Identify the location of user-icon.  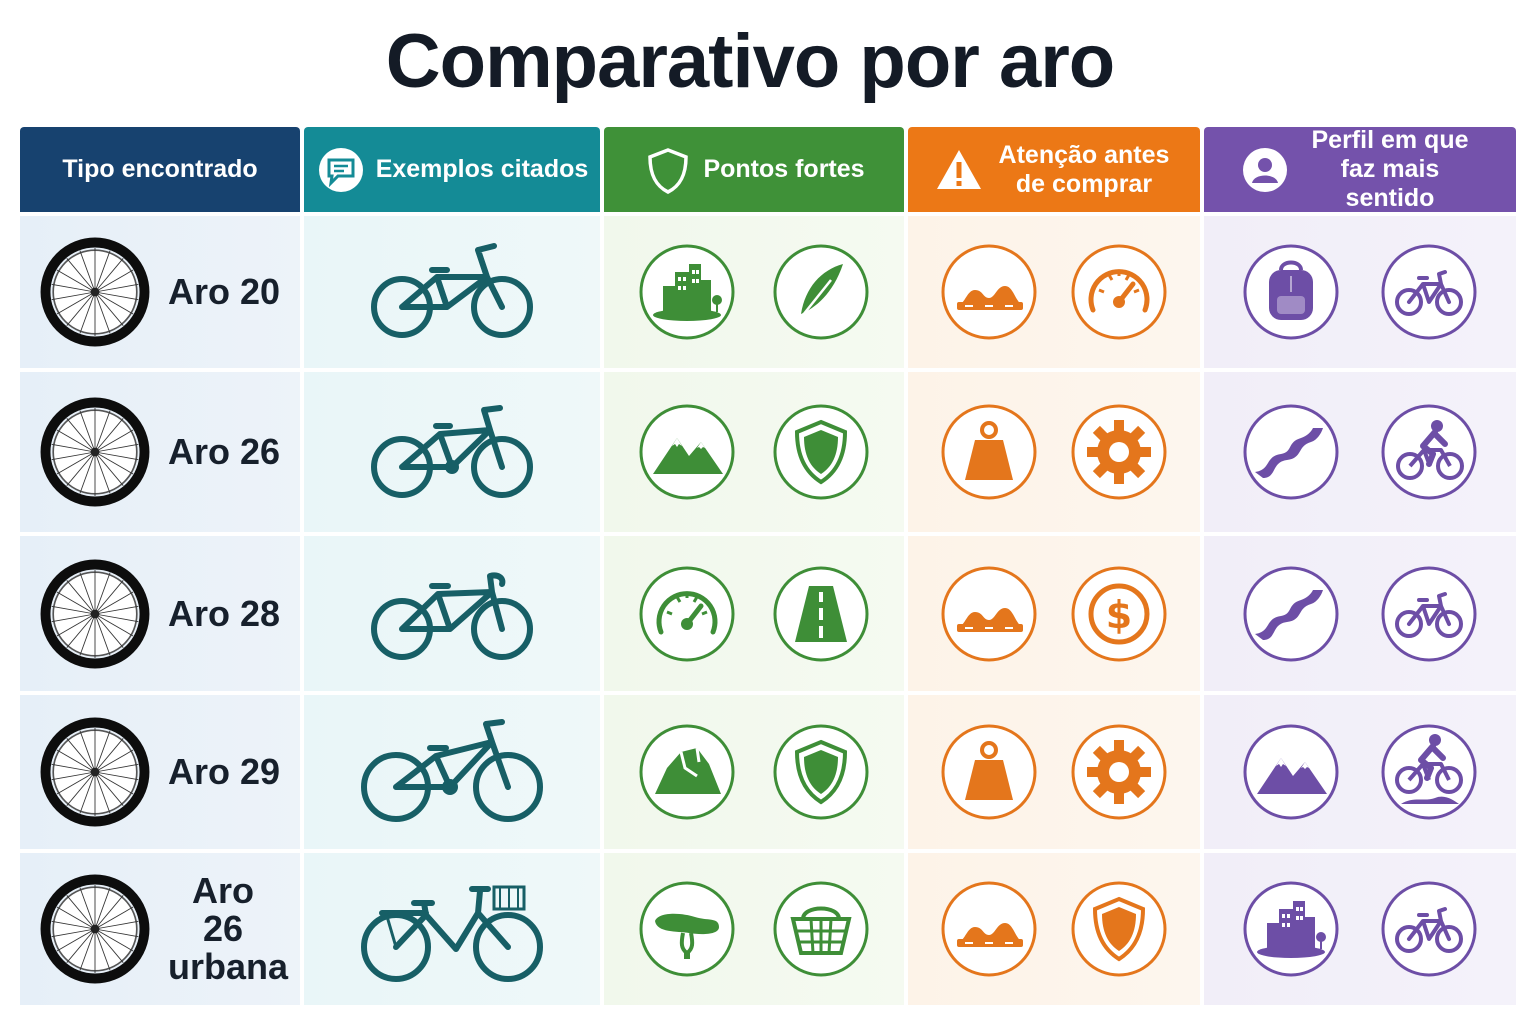
(1265, 169).